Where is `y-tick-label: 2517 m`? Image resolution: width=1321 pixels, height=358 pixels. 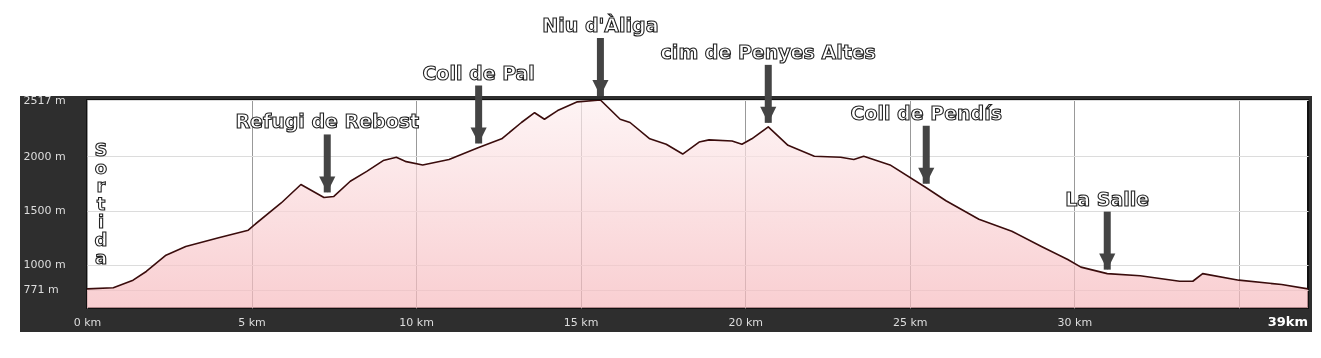 y-tick-label: 2517 m is located at coordinates (44, 100).